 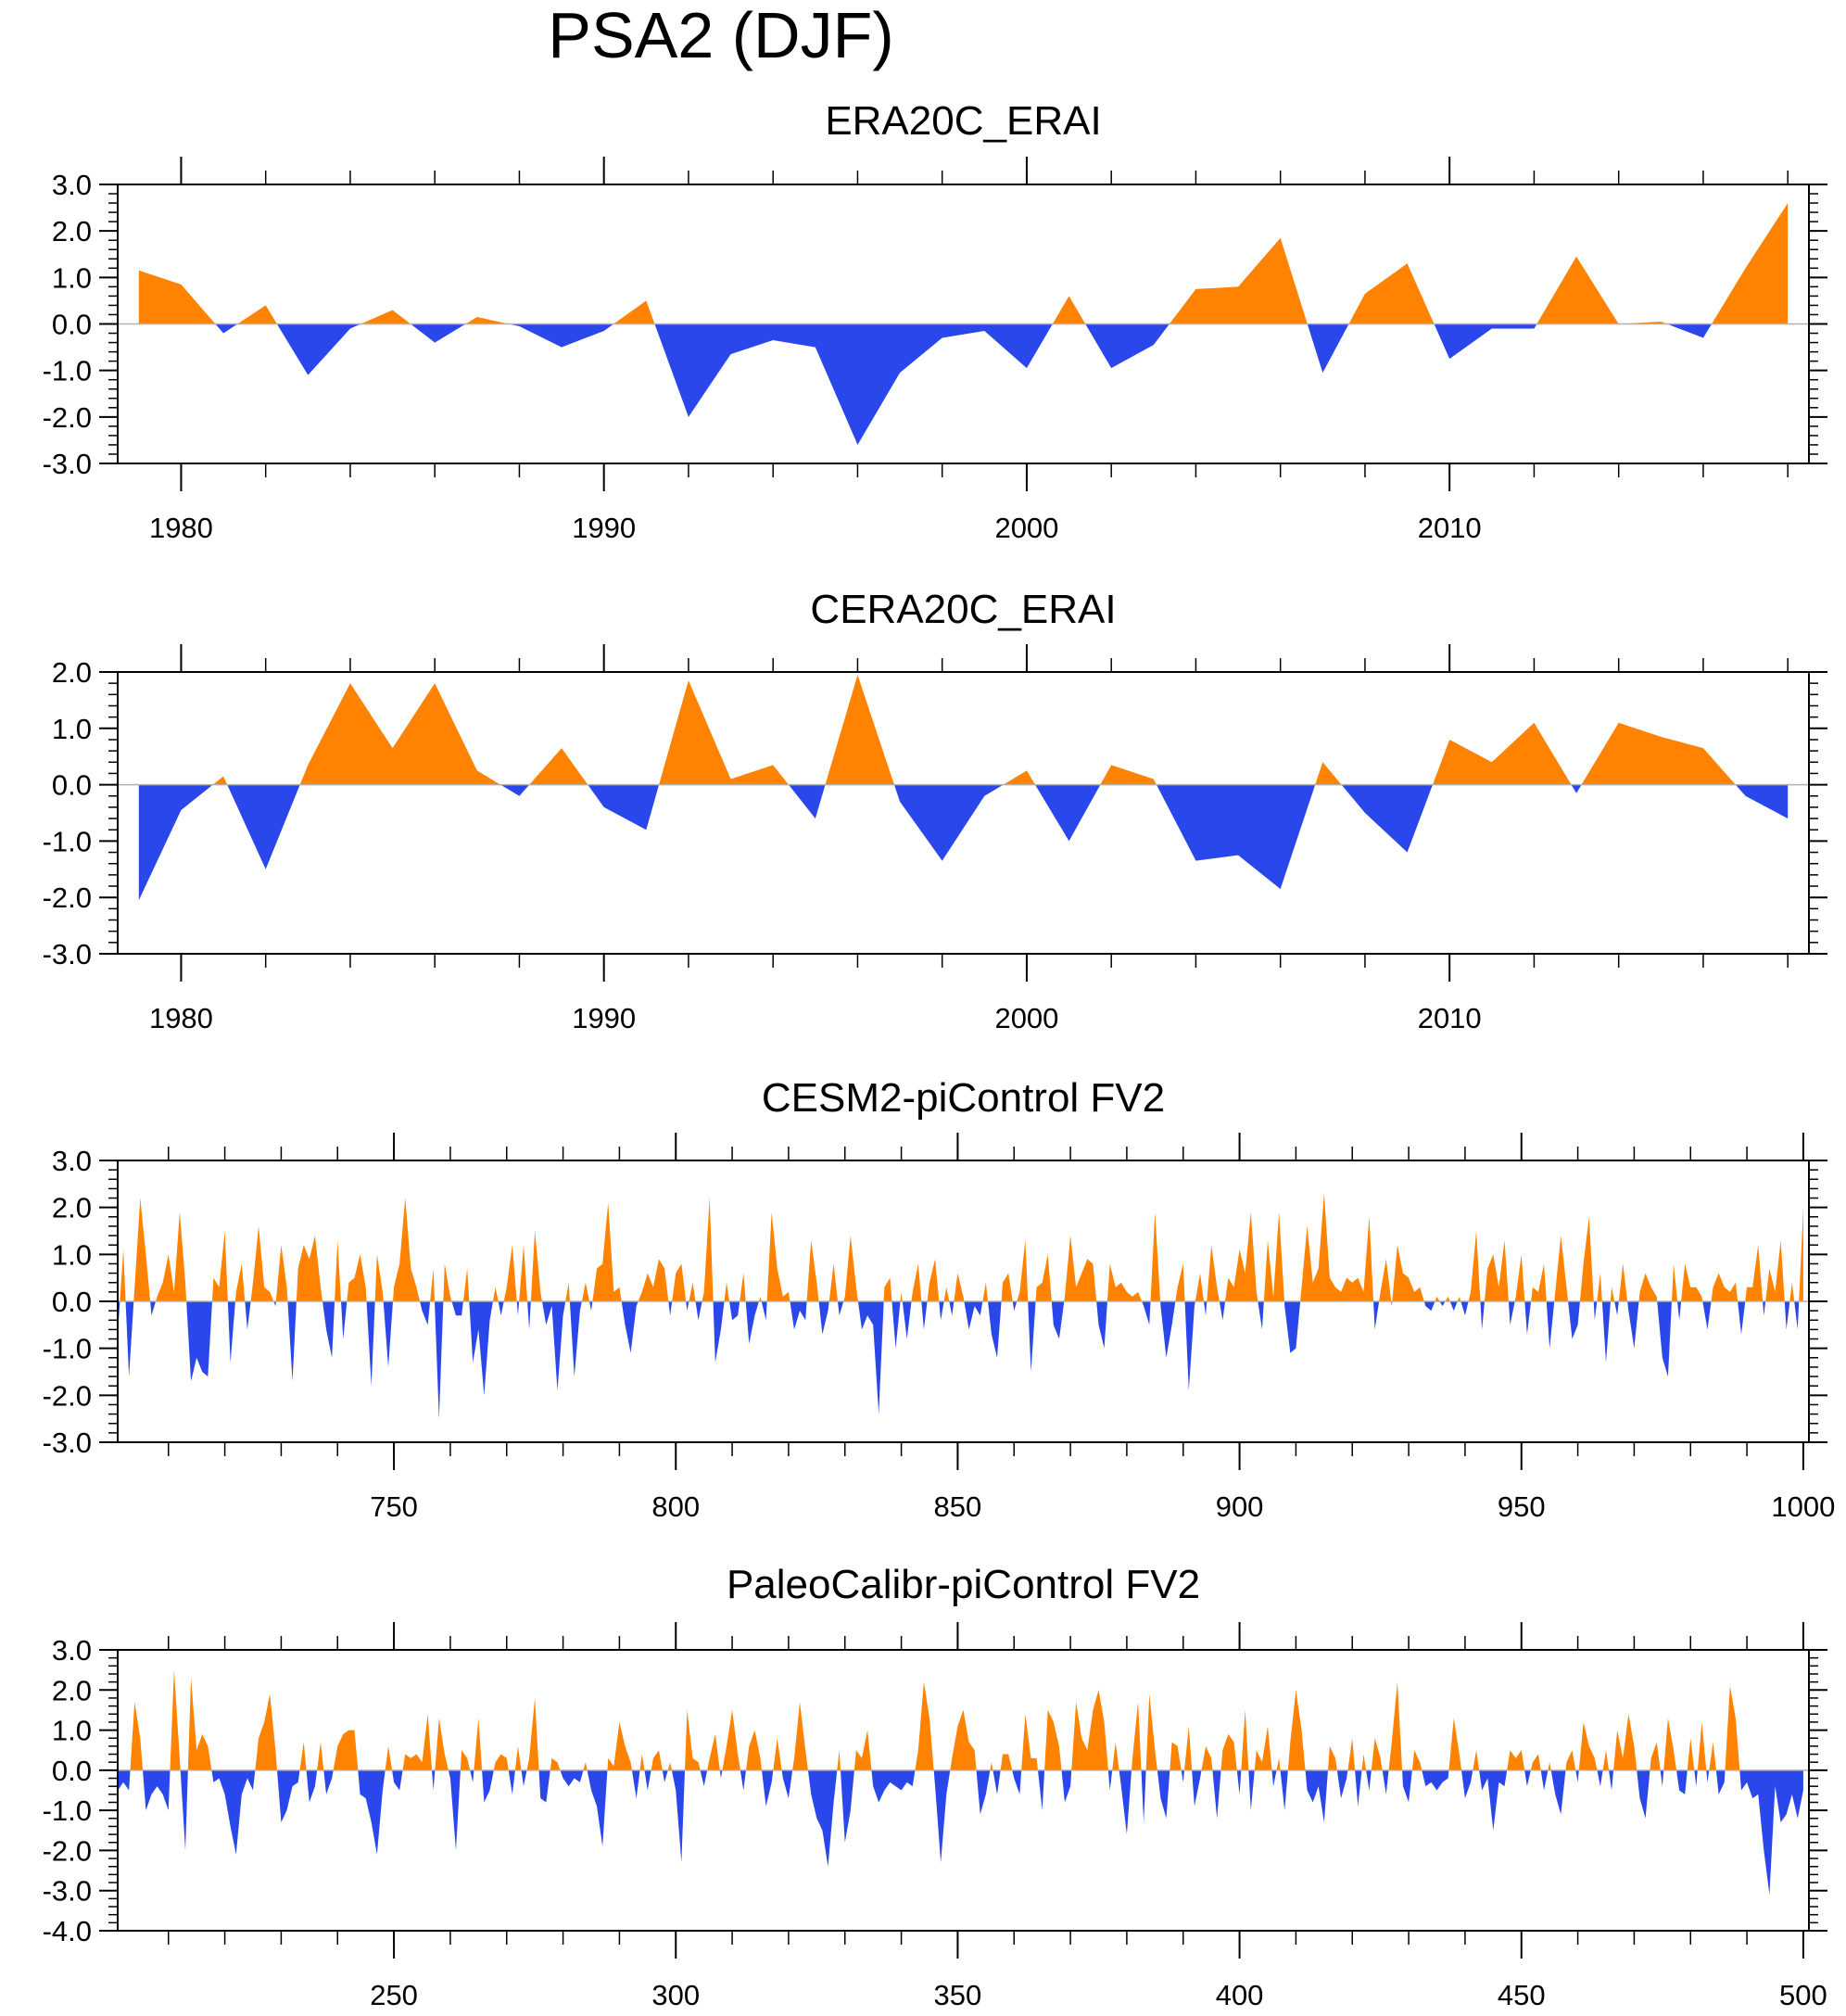 I want to click on y-tick-label: -4.0, so click(x=67, y=1931).